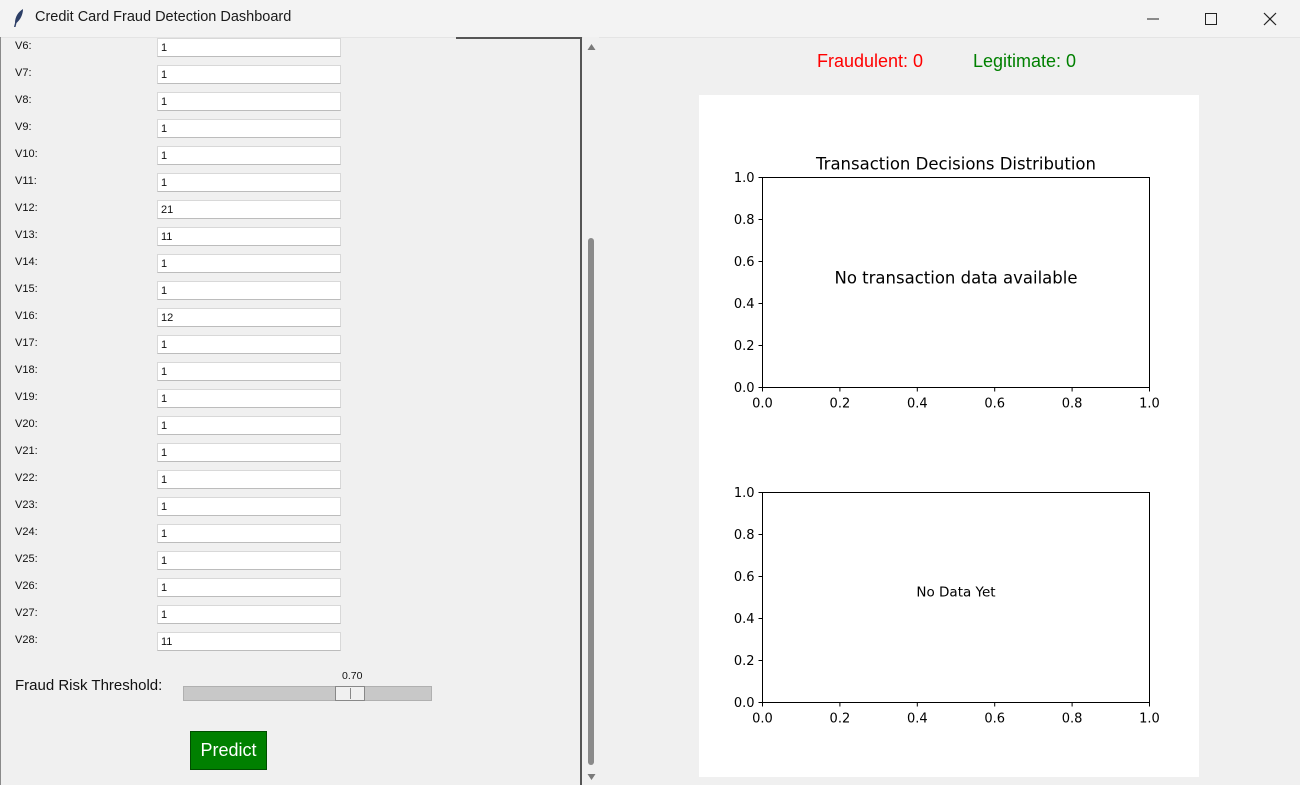 The width and height of the screenshot is (1300, 785). Describe the element at coordinates (26, 262) in the screenshot. I see `feature-label: V14:` at that location.